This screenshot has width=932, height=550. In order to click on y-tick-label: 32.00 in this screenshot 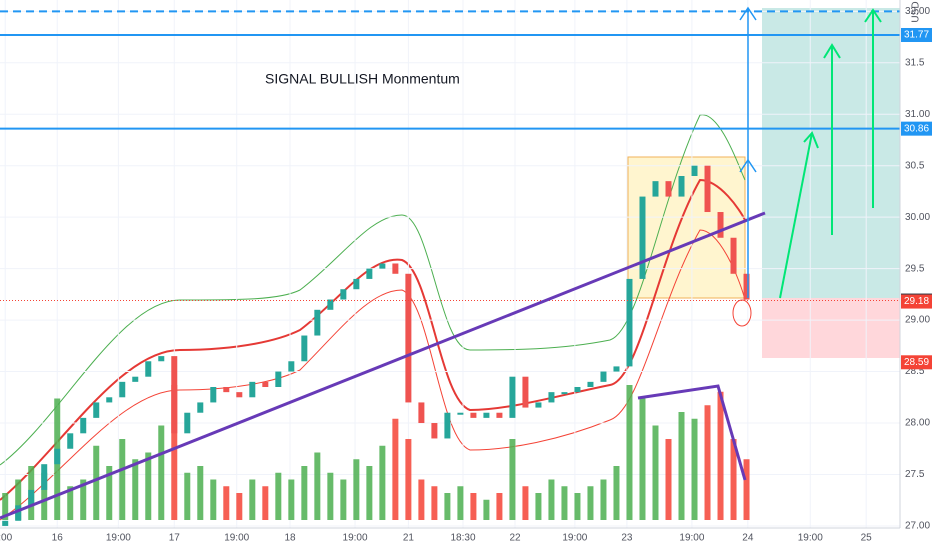, I will do `click(917, 11)`.